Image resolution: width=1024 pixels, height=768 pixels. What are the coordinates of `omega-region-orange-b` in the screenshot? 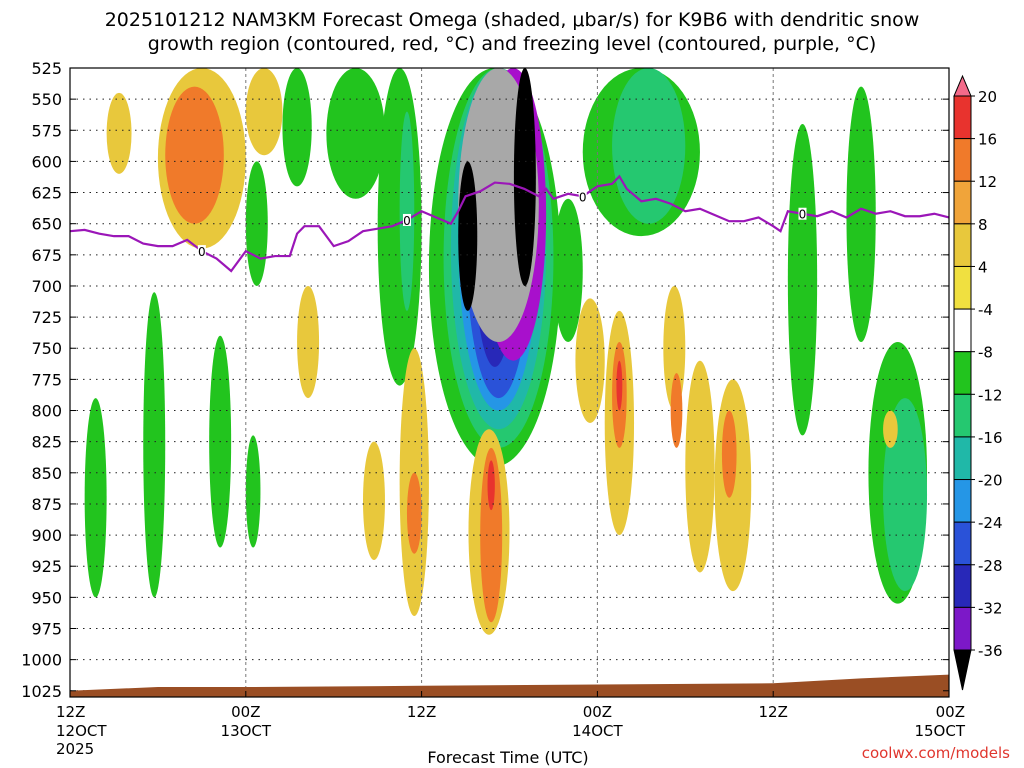 It's located at (414, 513).